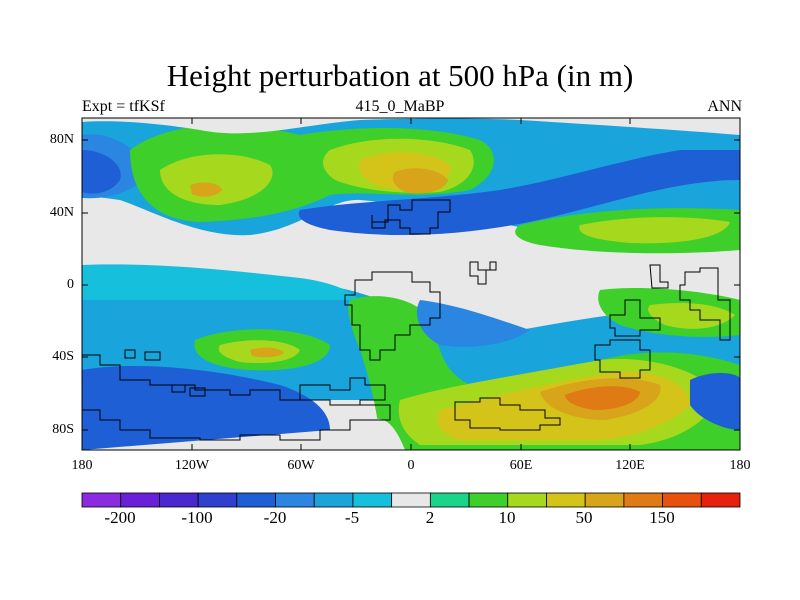 The image size is (800, 600). What do you see at coordinates (691, 316) in the screenshot?
I see `southeast-yellow-lobe` at bounding box center [691, 316].